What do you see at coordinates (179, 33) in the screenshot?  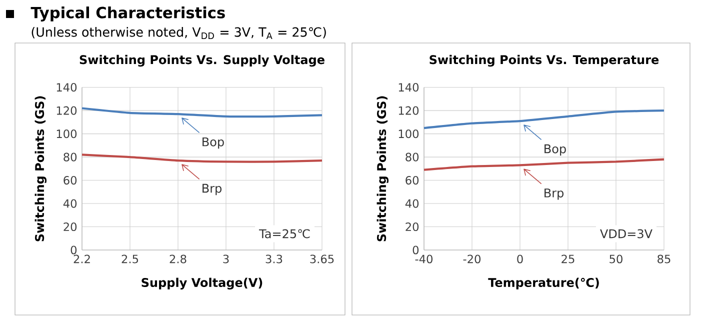 I see `text: (Unless otherwise noted, V$_{DD}$ = 3V, T$_{A}$ = 25℃)` at bounding box center [179, 33].